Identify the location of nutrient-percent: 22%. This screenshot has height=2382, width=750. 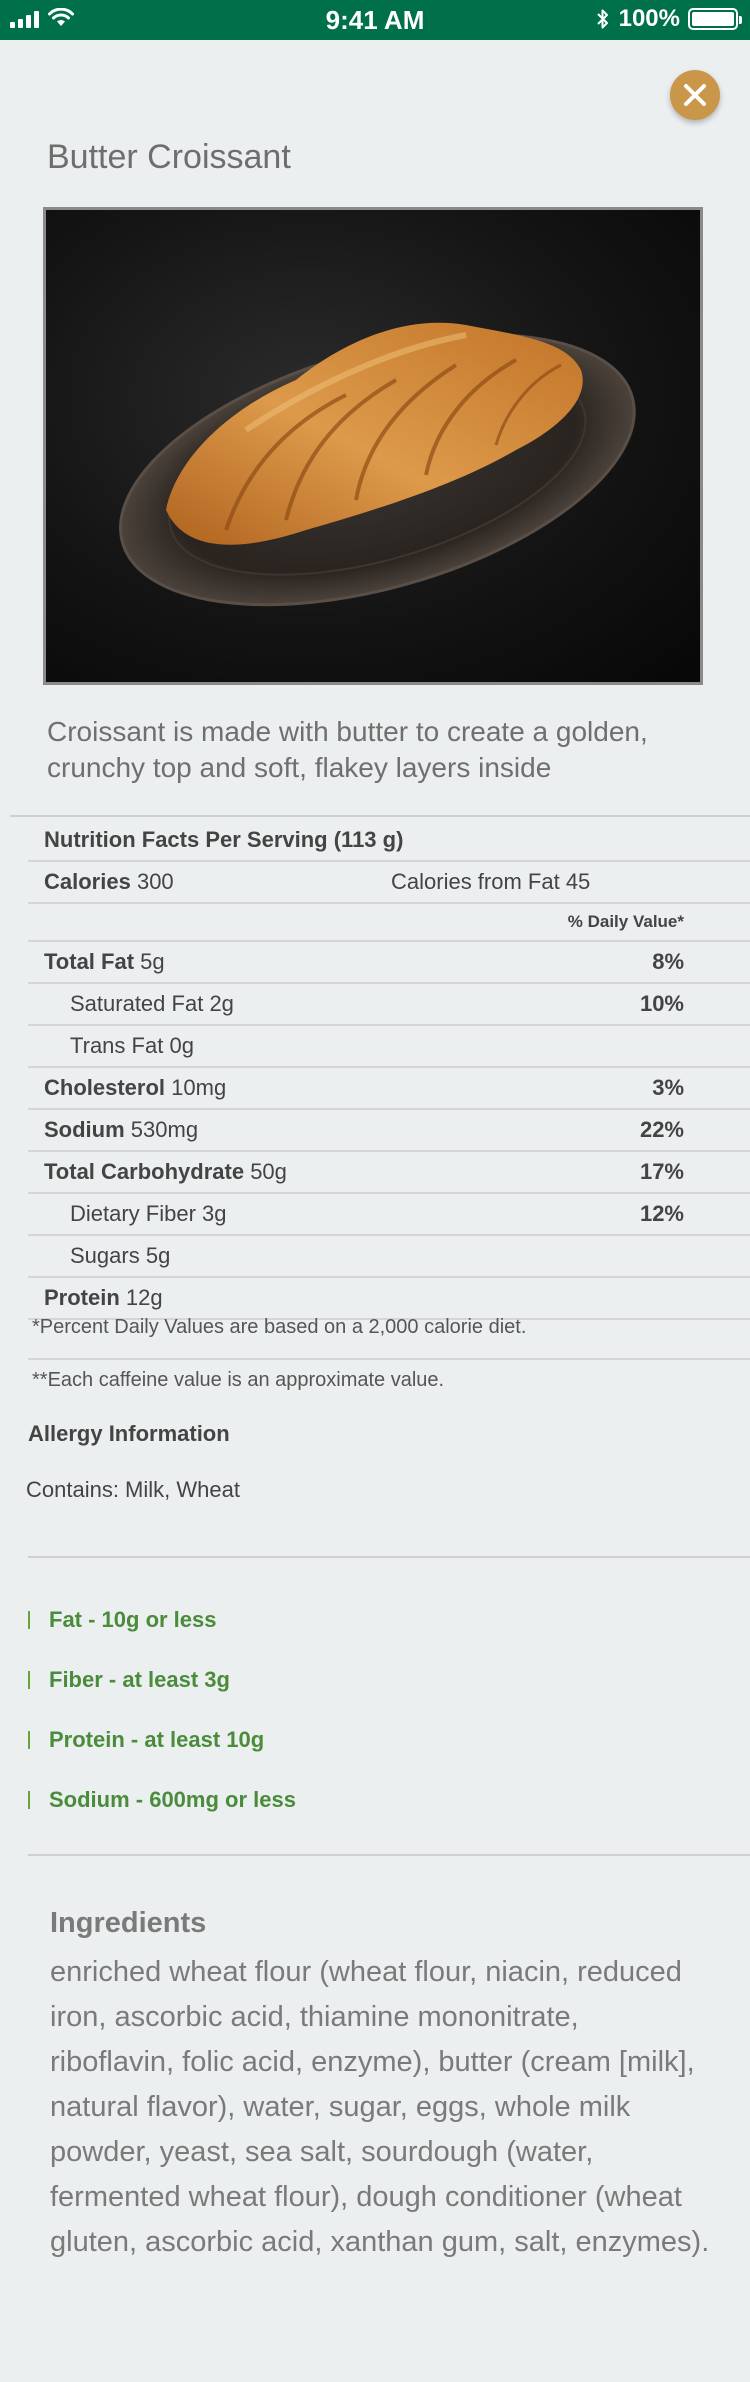
(661, 1129).